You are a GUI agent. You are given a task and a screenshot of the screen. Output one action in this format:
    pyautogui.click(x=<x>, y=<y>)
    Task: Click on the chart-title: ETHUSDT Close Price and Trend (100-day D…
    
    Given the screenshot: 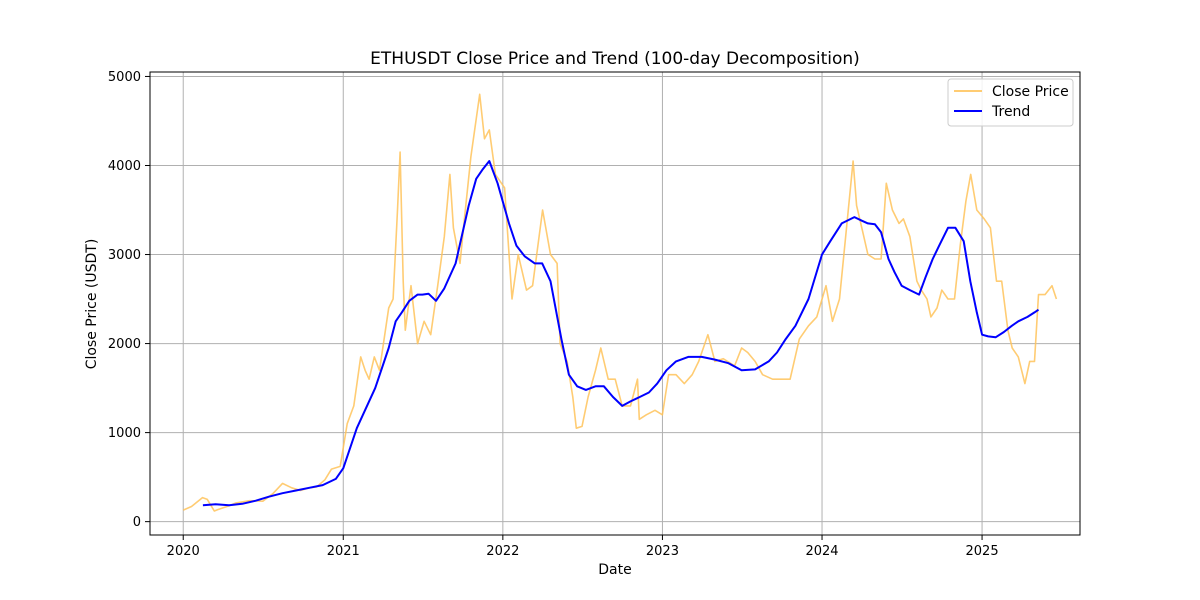 What is the action you would take?
    pyautogui.click(x=615, y=59)
    